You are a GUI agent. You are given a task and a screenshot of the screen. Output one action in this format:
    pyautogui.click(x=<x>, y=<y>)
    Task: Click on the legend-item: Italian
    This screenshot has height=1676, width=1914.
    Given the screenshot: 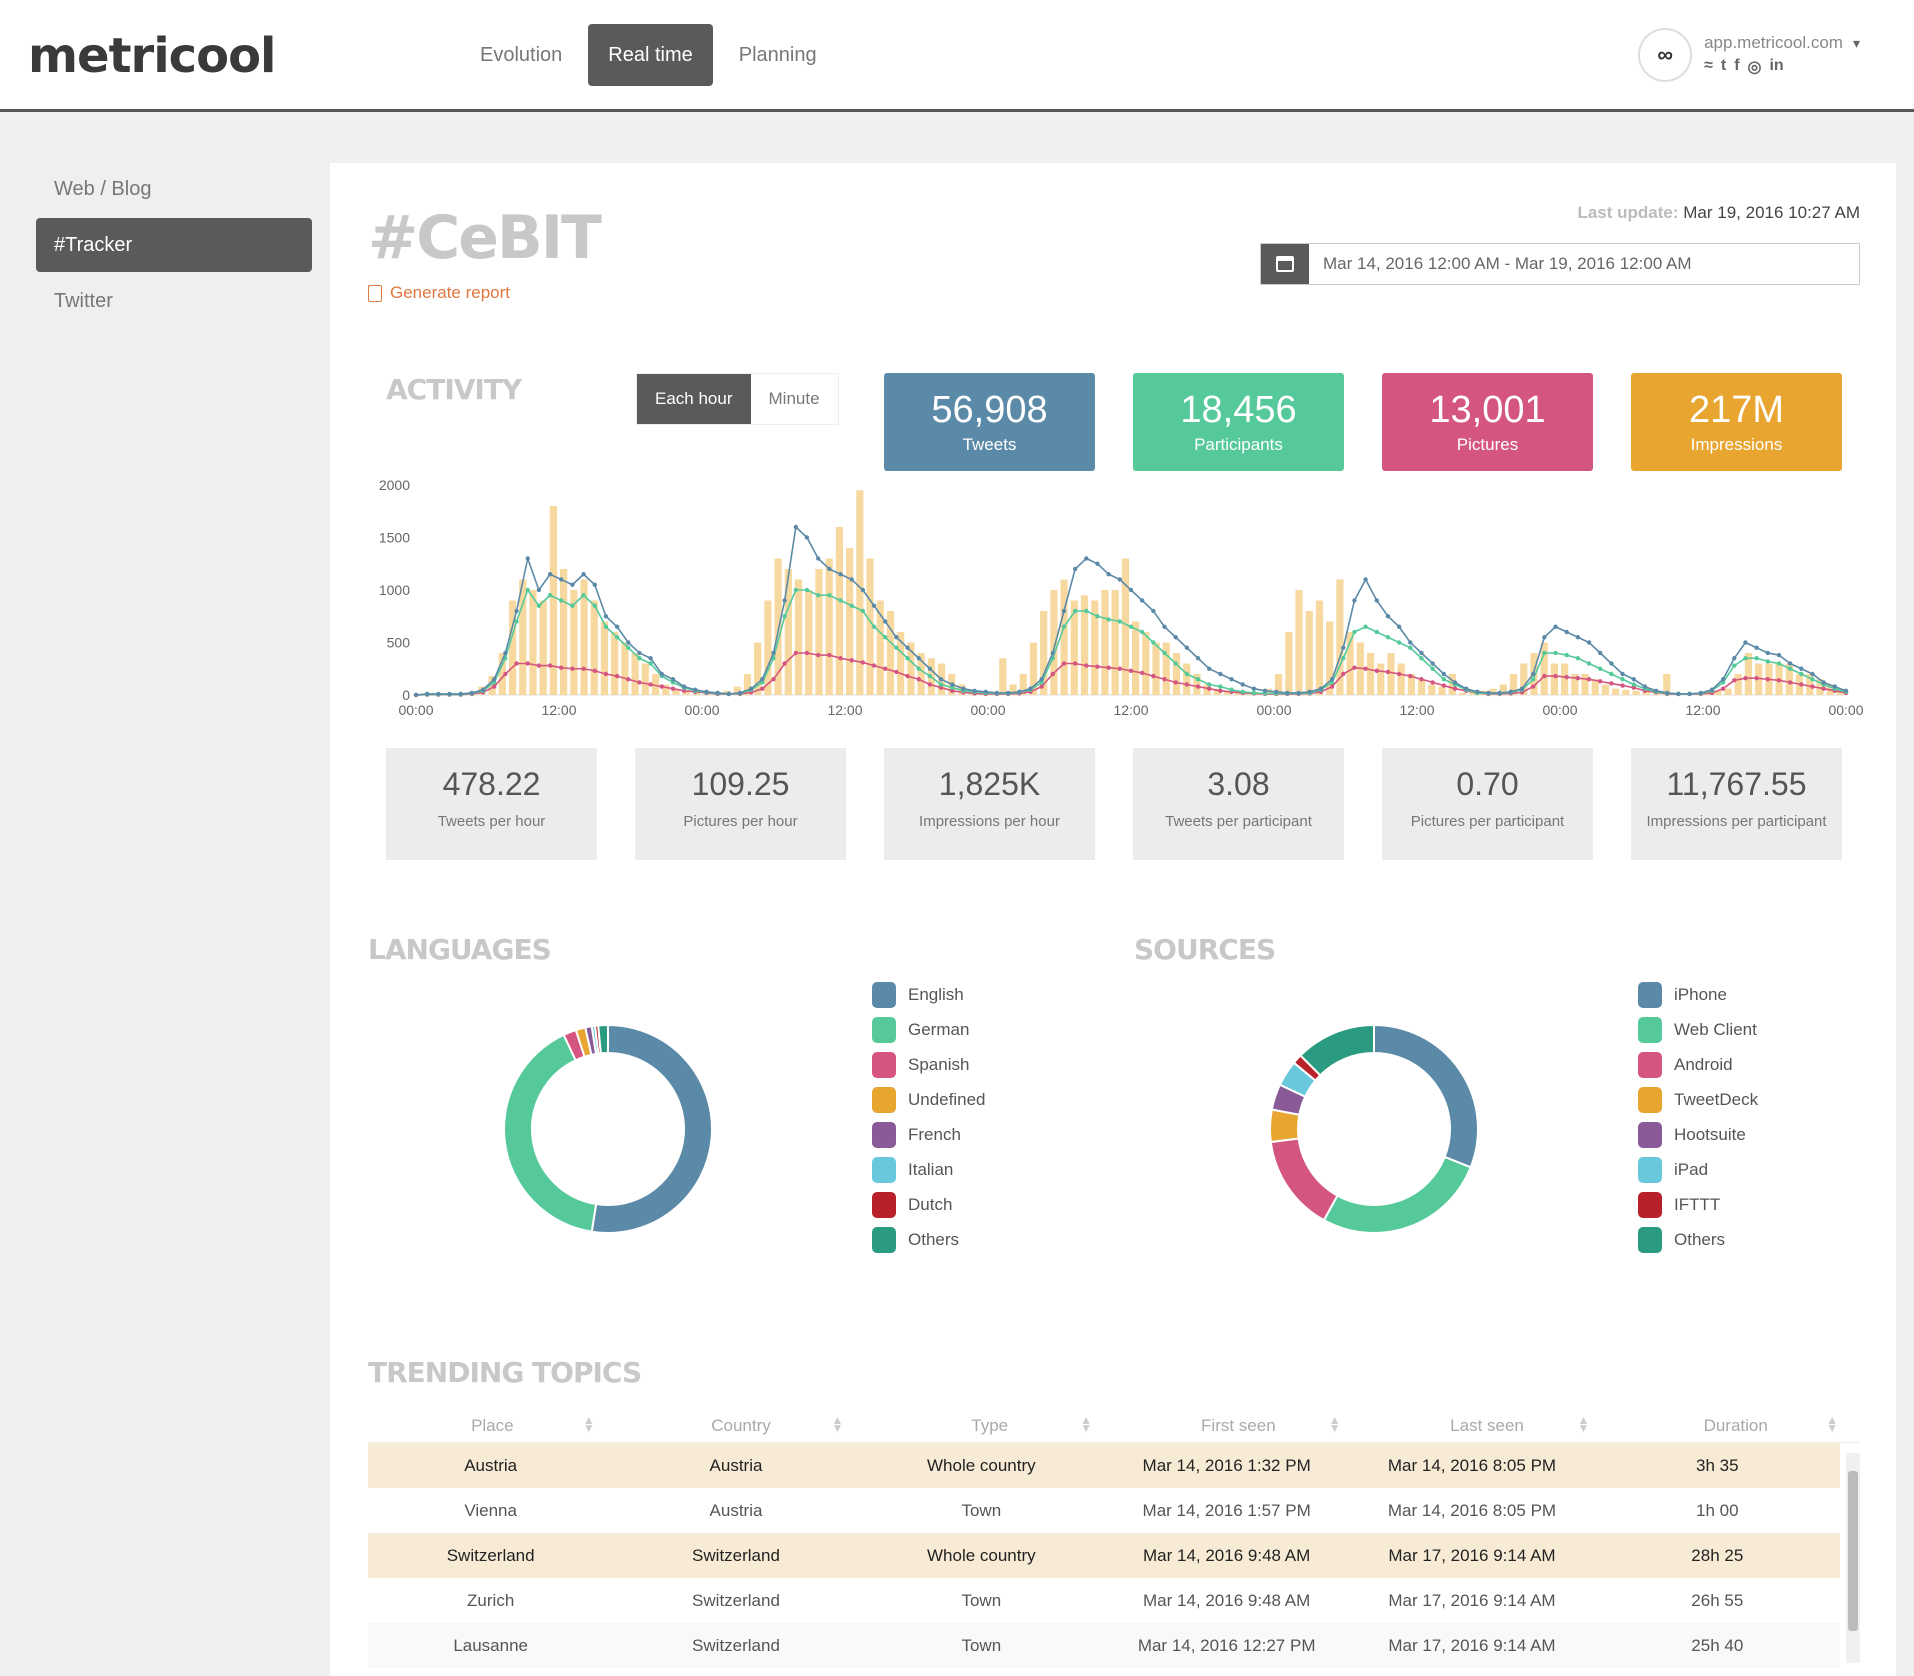 What is the action you would take?
    pyautogui.click(x=929, y=1169)
    